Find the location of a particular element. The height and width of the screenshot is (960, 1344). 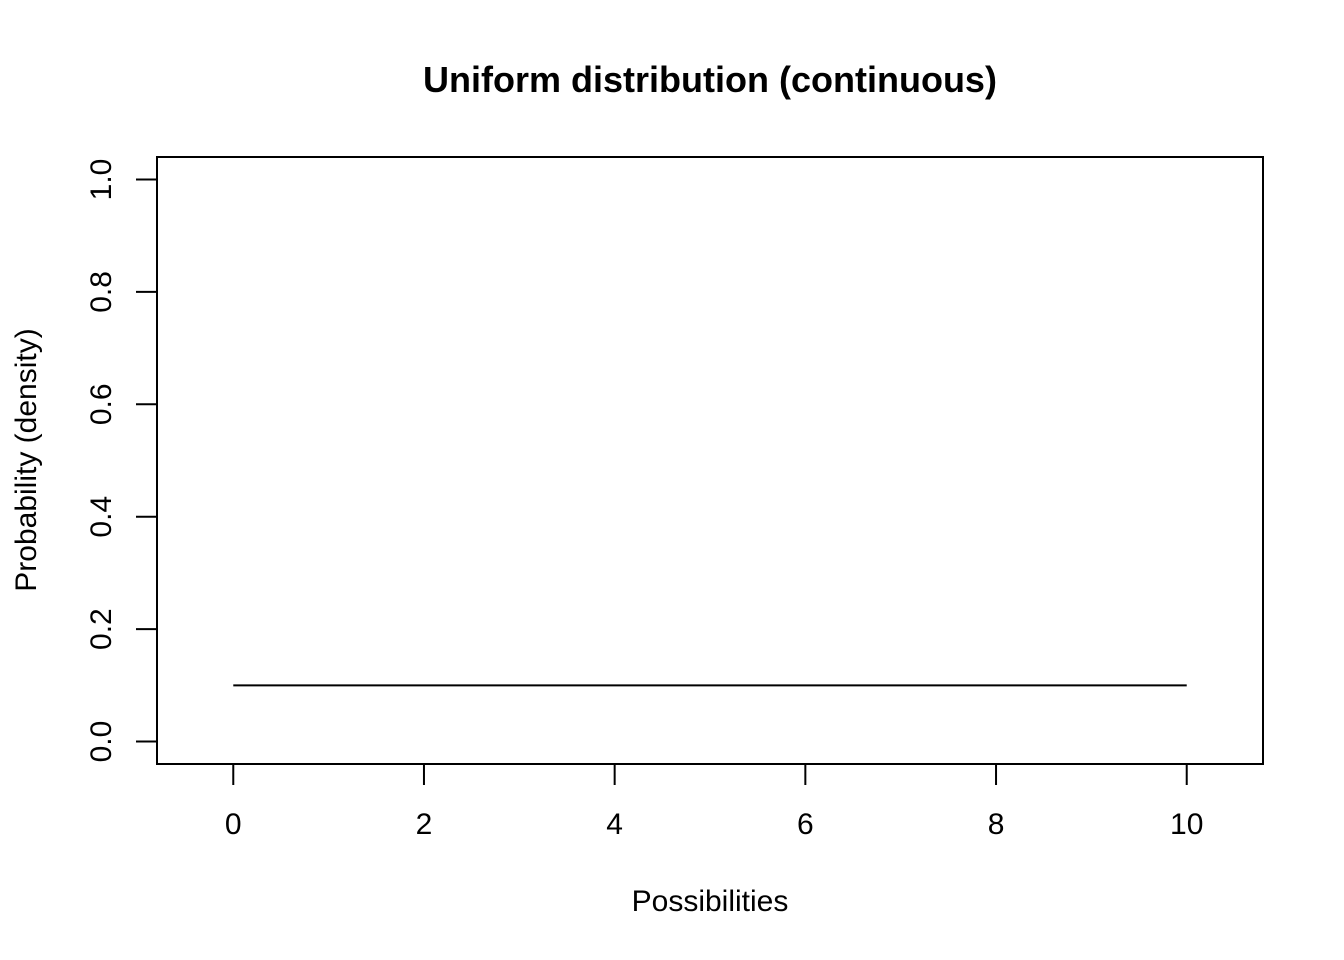

y-tick-label: 0.8 is located at coordinates (101, 292).